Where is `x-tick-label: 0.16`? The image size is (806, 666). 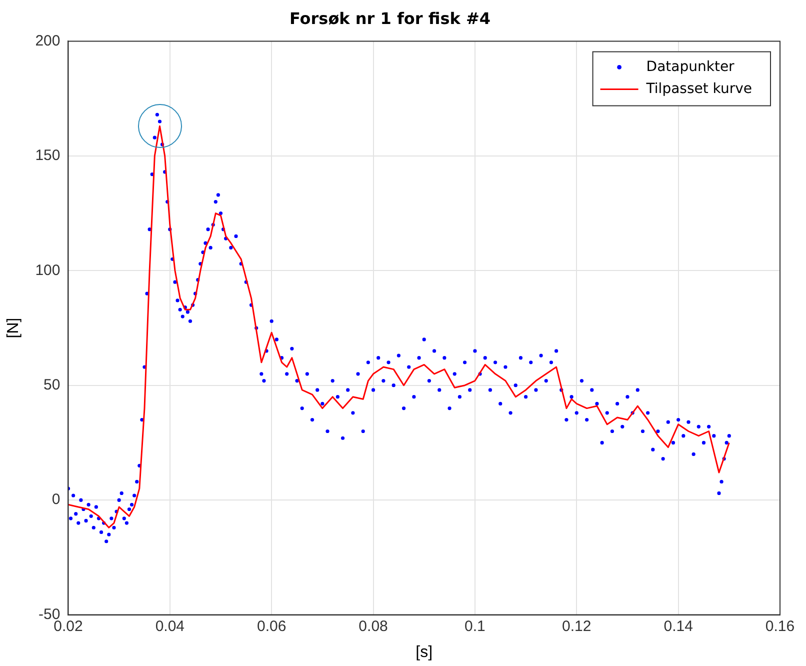 x-tick-label: 0.16 is located at coordinates (780, 626).